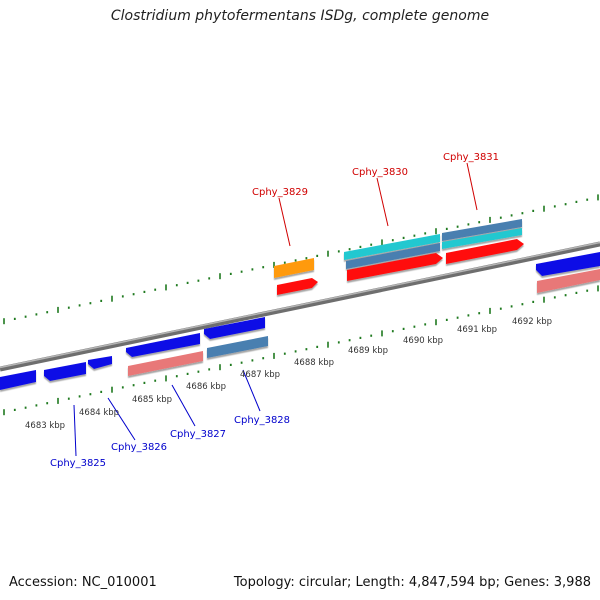 This screenshot has height=600, width=600. I want to click on kbp-label: 4691 kbp, so click(477, 330).